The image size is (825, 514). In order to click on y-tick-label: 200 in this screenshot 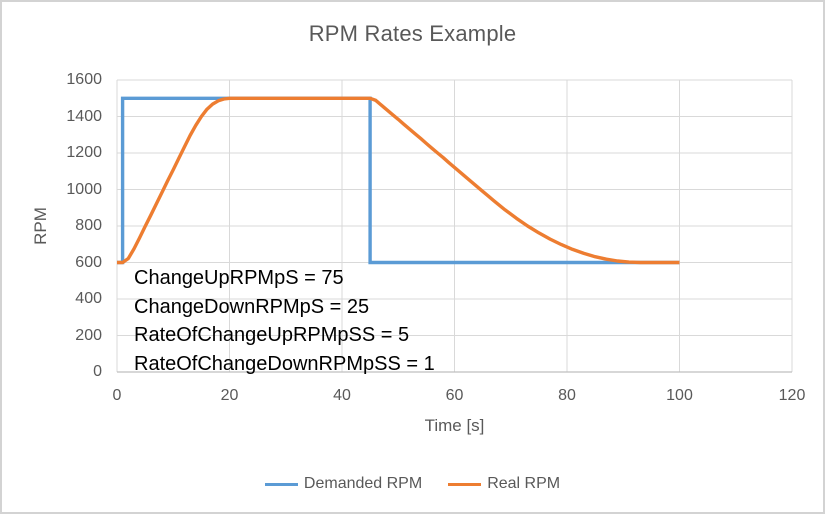, I will do `click(88, 335)`.